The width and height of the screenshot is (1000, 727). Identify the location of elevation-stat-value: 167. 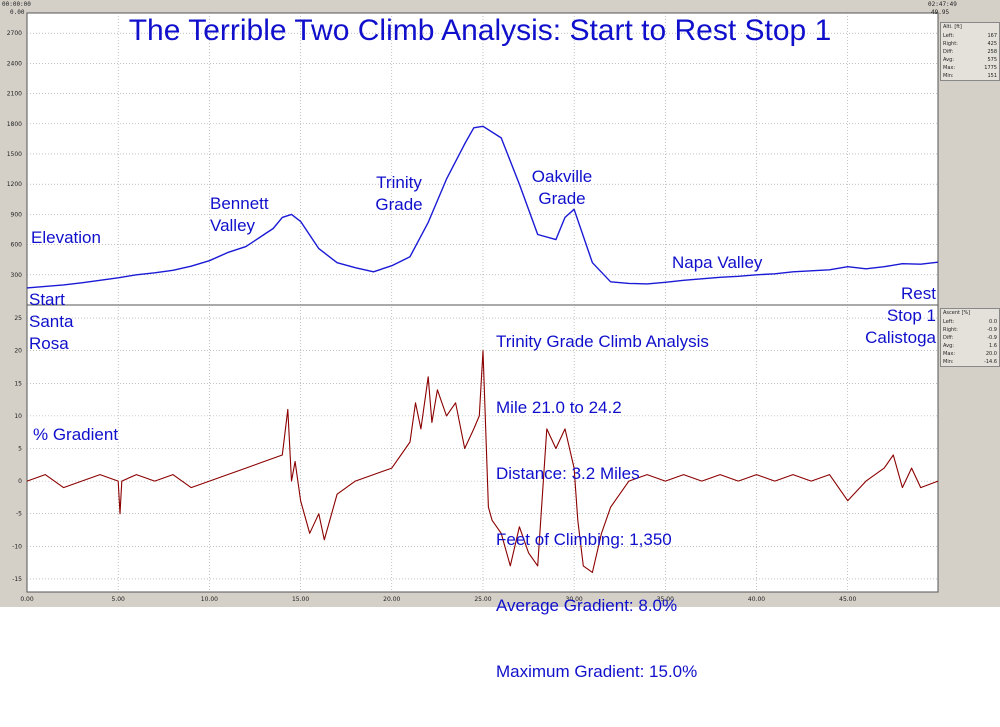
(992, 36).